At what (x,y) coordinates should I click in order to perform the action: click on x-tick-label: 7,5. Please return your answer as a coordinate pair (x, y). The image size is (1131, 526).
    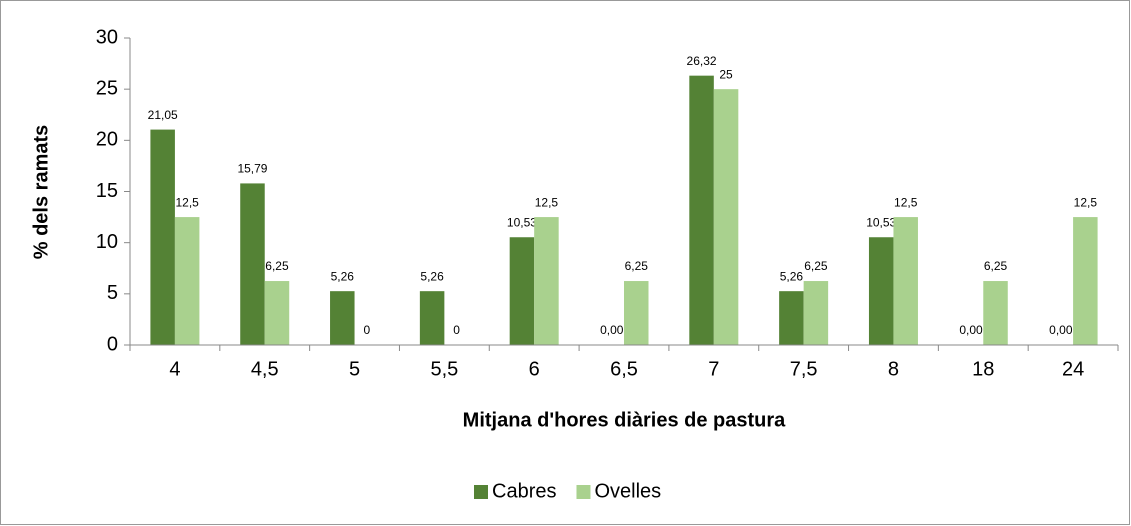
    Looking at the image, I should click on (804, 369).